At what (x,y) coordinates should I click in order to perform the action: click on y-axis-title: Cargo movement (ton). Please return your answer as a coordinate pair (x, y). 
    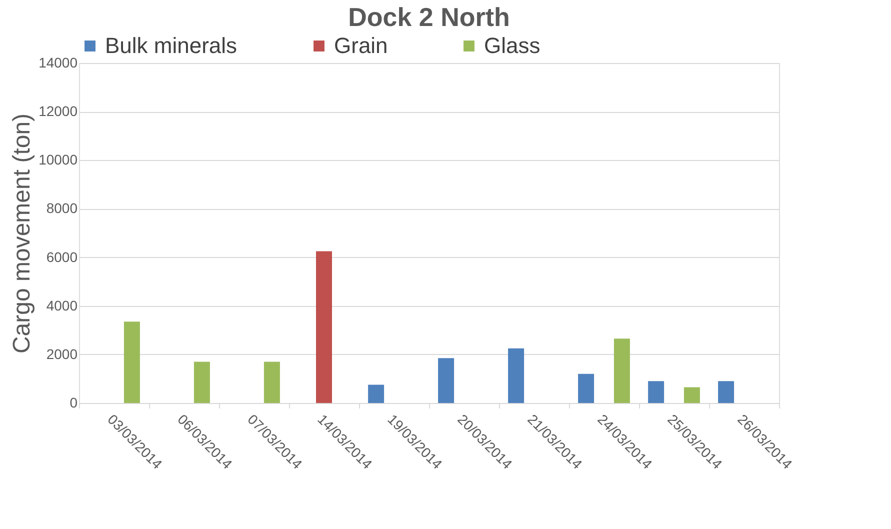
    Looking at the image, I should click on (22, 233).